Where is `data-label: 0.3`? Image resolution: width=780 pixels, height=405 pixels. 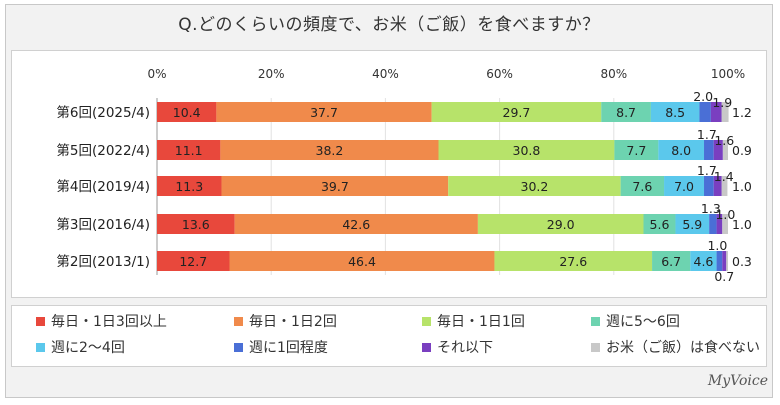
data-label: 0.3 is located at coordinates (742, 261).